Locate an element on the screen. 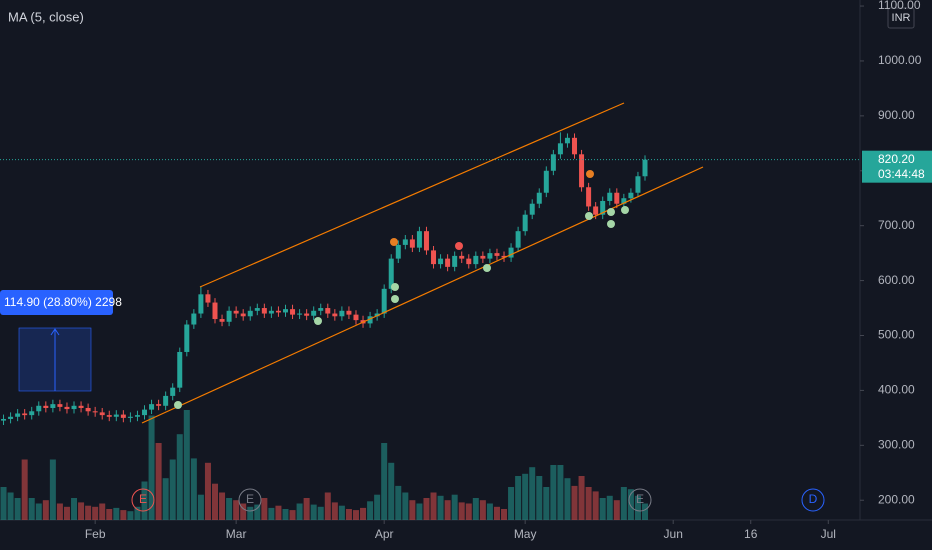 Image resolution: width=932 pixels, height=550 pixels. last-price-label: 820.20 is located at coordinates (896, 159).